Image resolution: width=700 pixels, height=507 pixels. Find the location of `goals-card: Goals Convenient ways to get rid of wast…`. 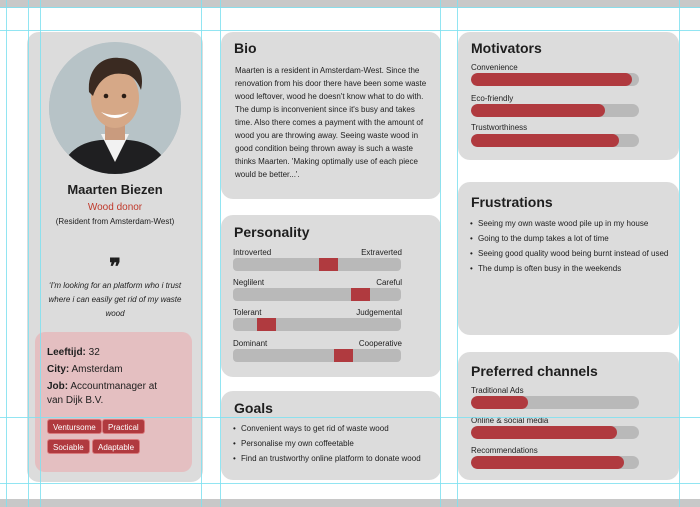

goals-card: Goals Convenient ways to get rid of wast… is located at coordinates (331, 435).